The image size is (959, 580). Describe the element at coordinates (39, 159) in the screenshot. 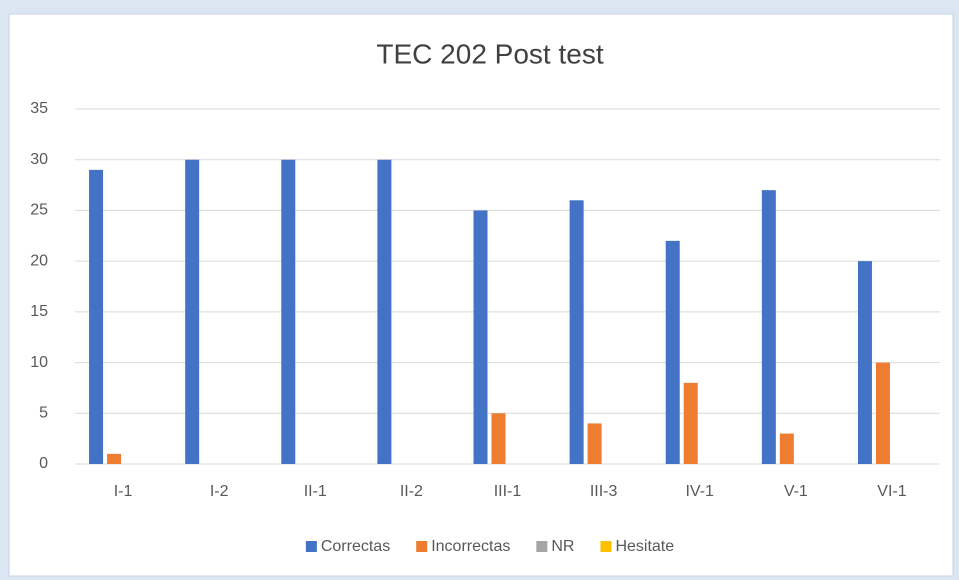

I see `y-tick-label: 30` at that location.